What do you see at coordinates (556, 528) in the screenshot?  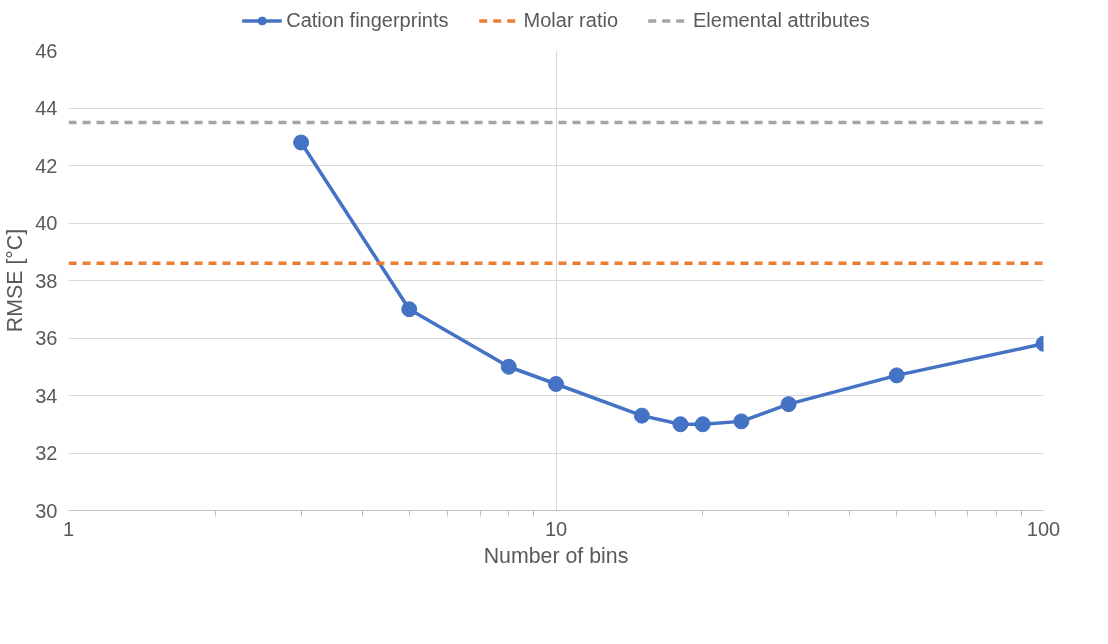 I see `x-tick-label: 10` at bounding box center [556, 528].